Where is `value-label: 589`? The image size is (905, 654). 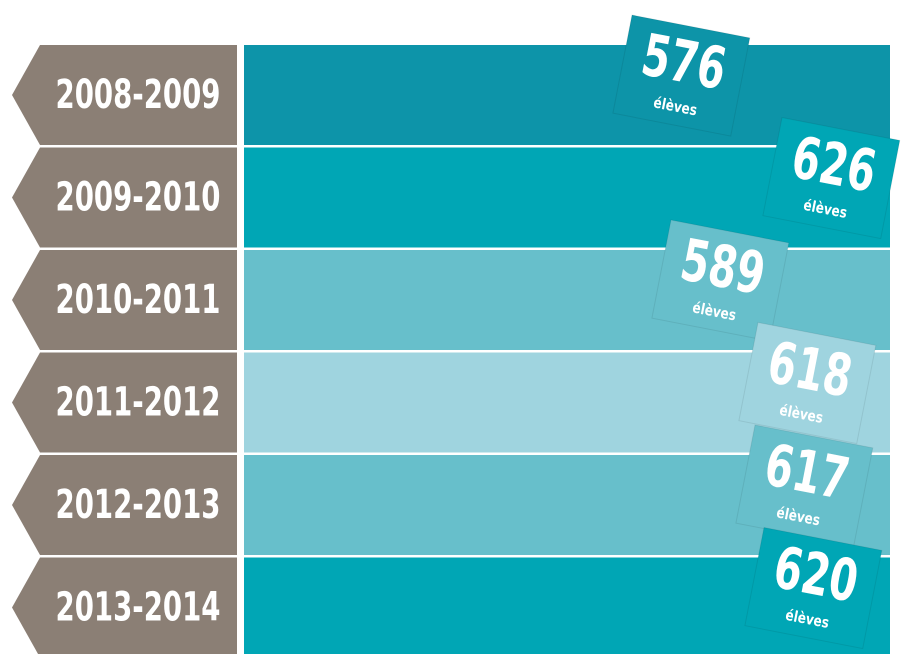
value-label: 589 is located at coordinates (722, 267).